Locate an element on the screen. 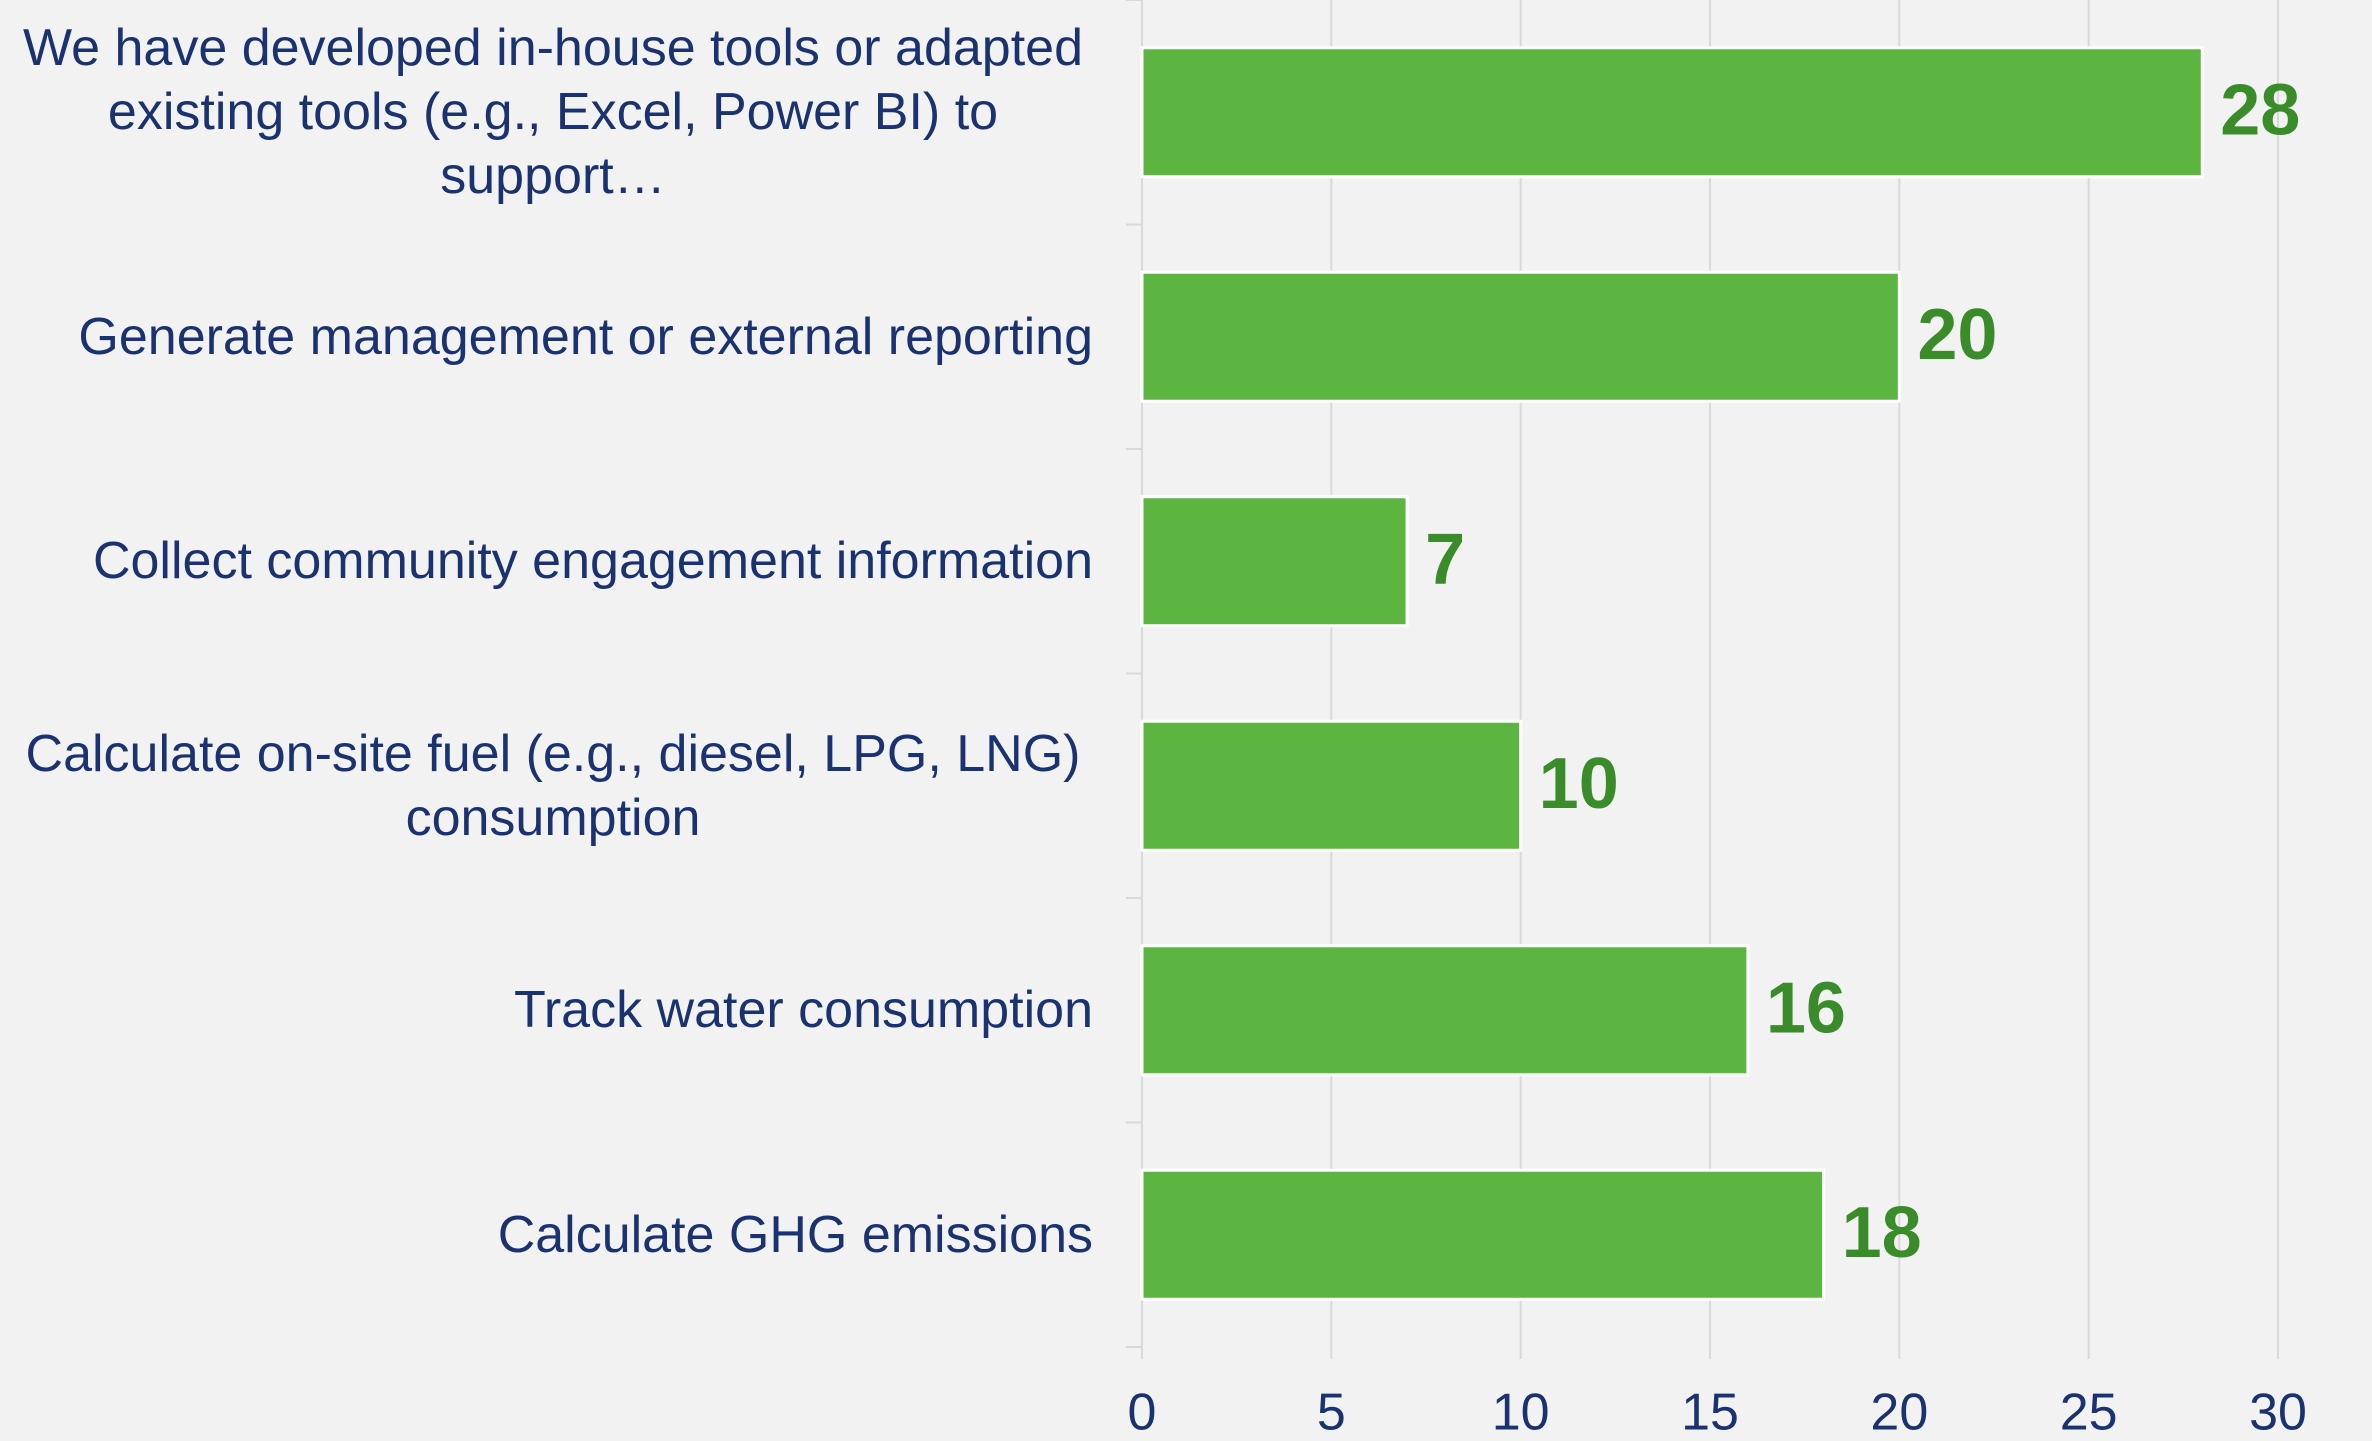  value-label: 20 is located at coordinates (1957, 335).